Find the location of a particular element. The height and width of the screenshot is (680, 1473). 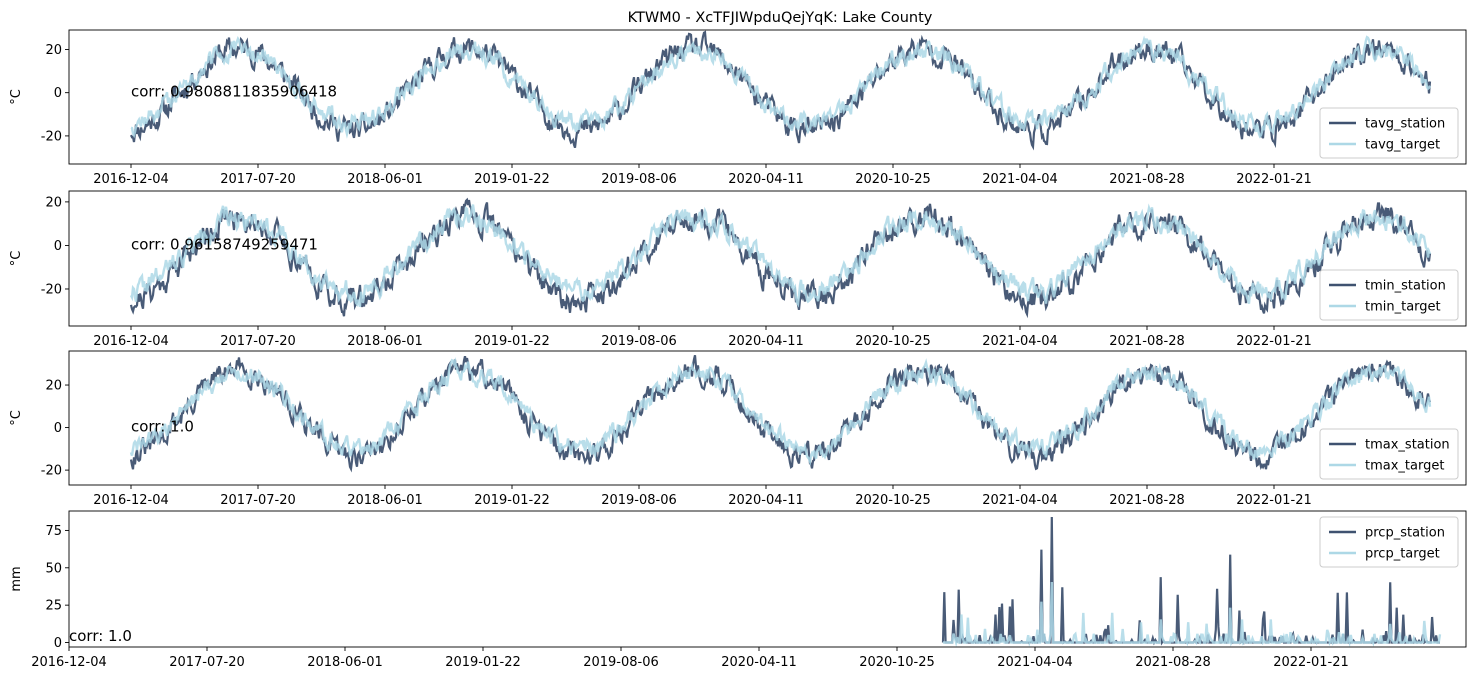

legend: tmax_station tmax_target is located at coordinates (1389, 454).